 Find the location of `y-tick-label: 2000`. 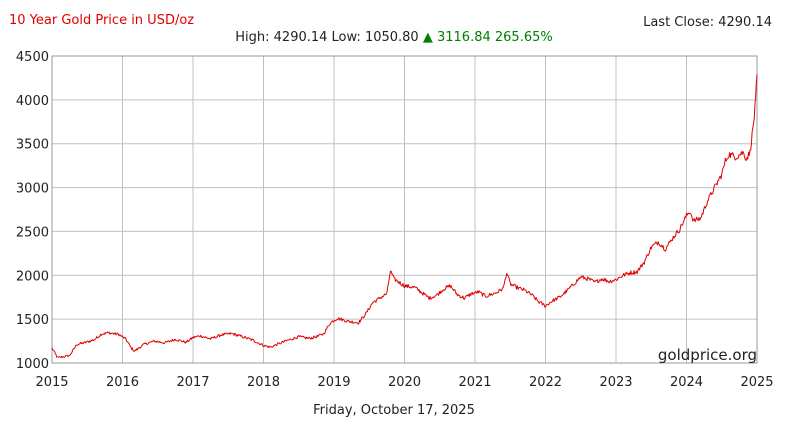

y-tick-label: 2000 is located at coordinates (32, 276).